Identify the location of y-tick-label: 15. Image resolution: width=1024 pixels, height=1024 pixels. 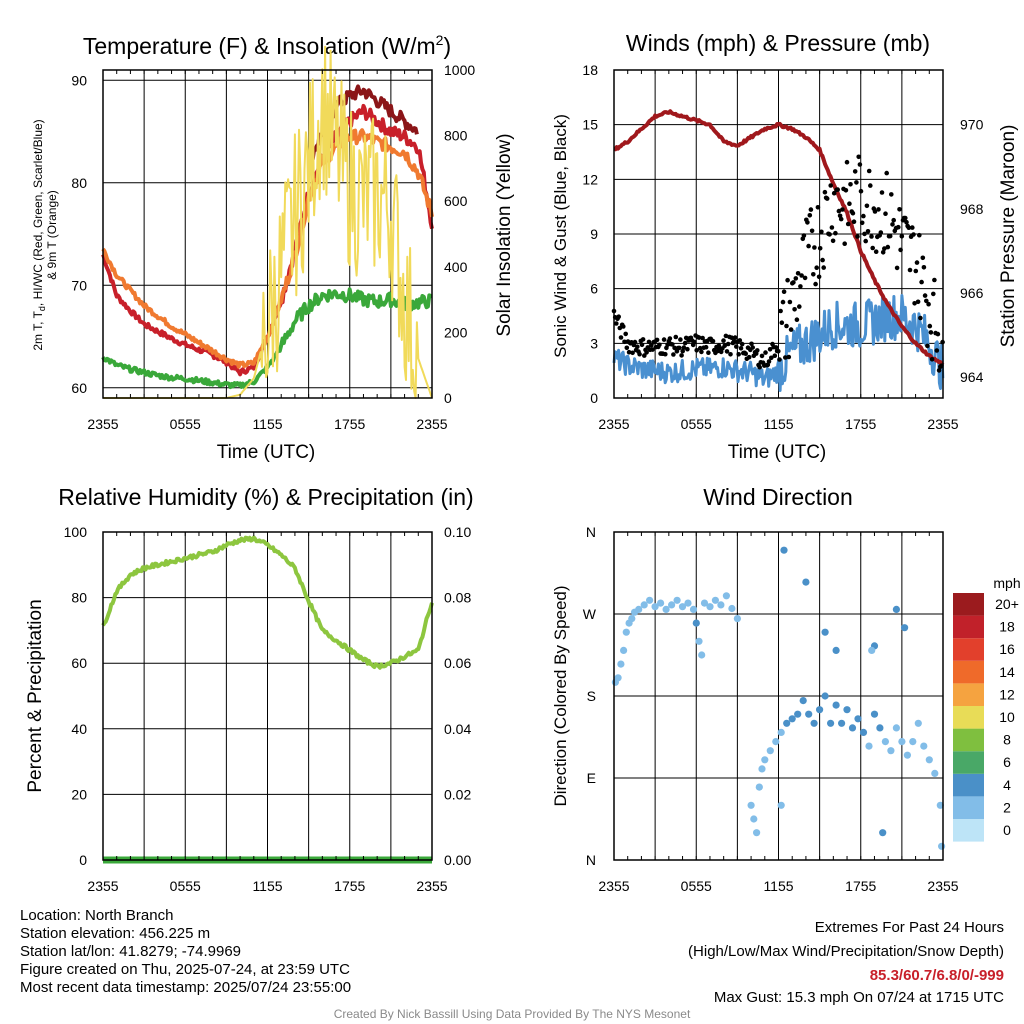
(590, 125).